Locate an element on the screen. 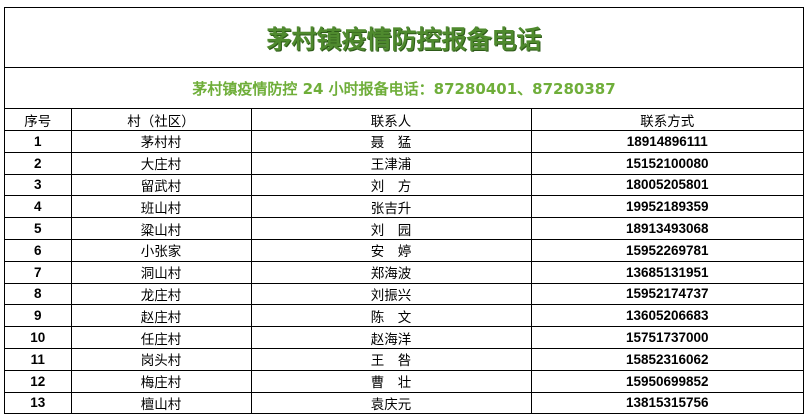 The image size is (806, 418). contact-person: 王津浦 is located at coordinates (391, 163).